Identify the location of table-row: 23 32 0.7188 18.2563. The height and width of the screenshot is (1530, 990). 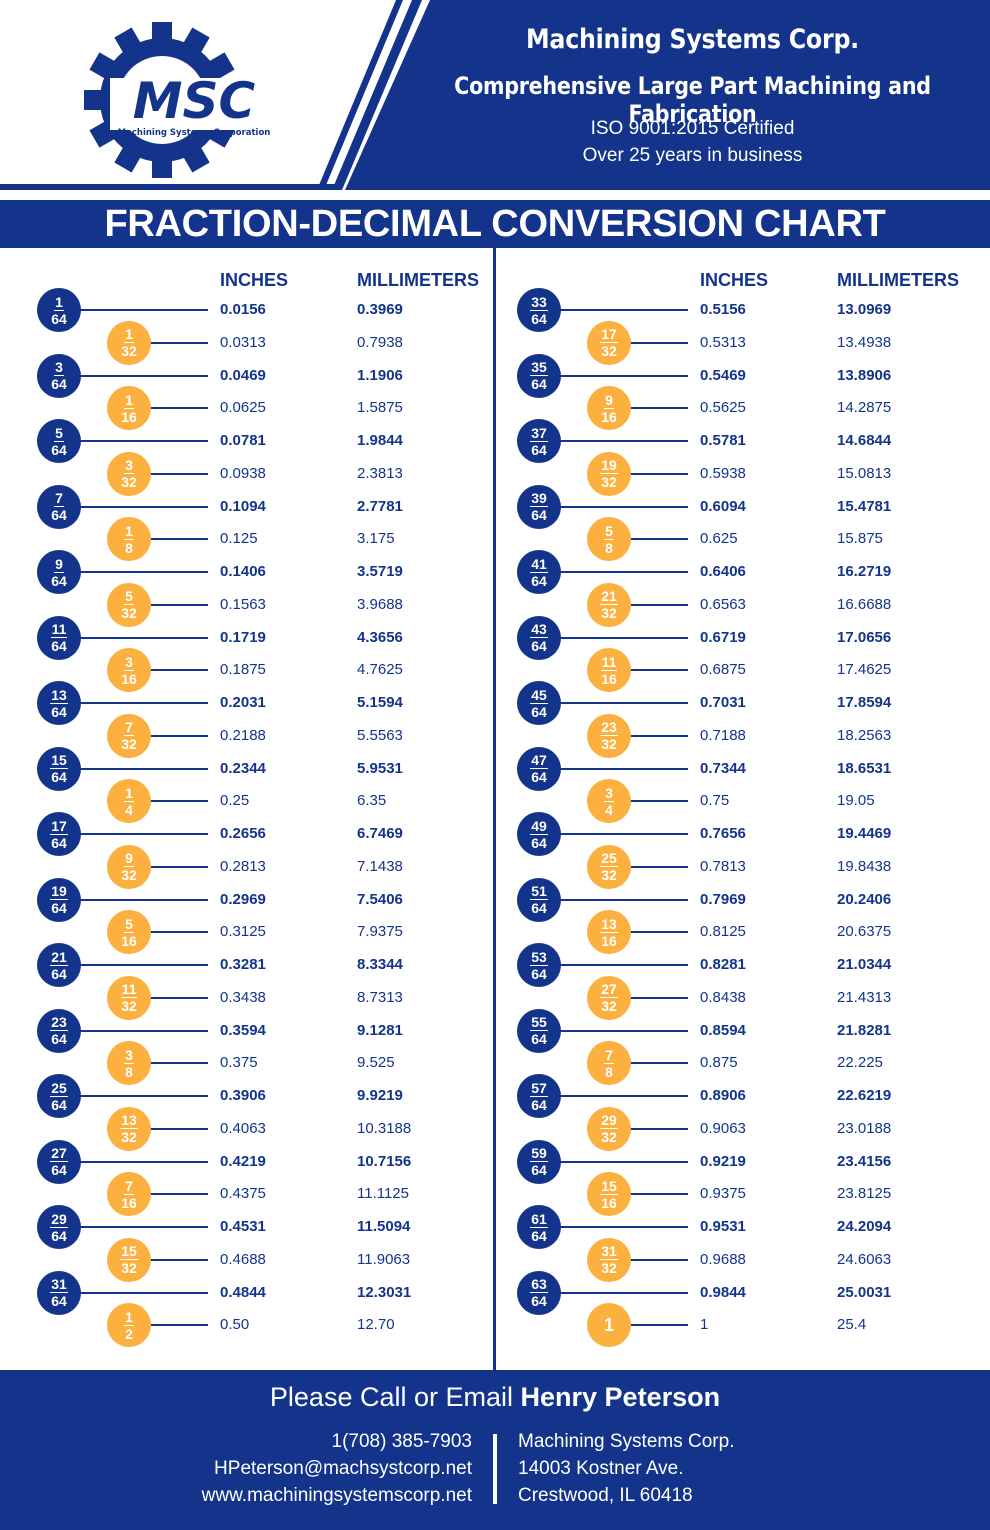
(495, 735).